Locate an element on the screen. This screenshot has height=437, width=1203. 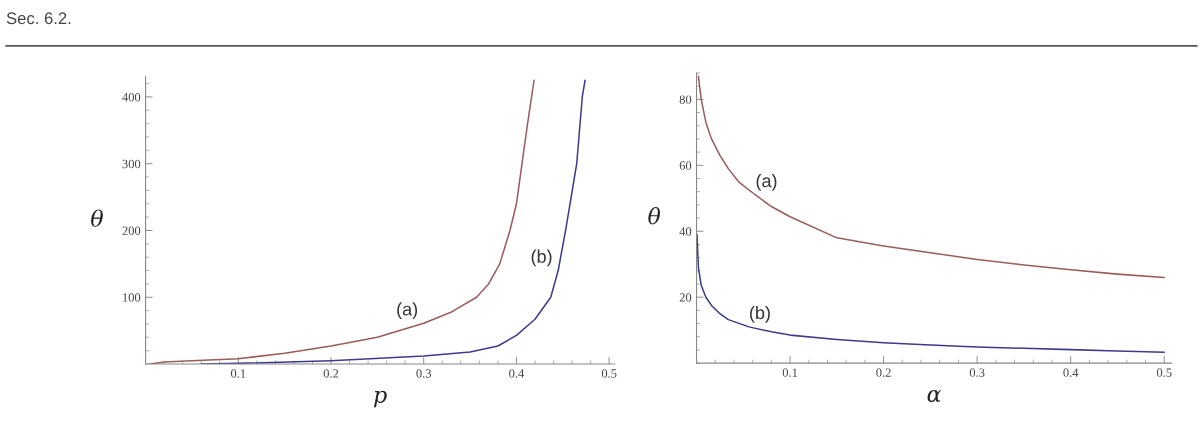
chart-title: Sec. 6.2. is located at coordinates (38, 18).